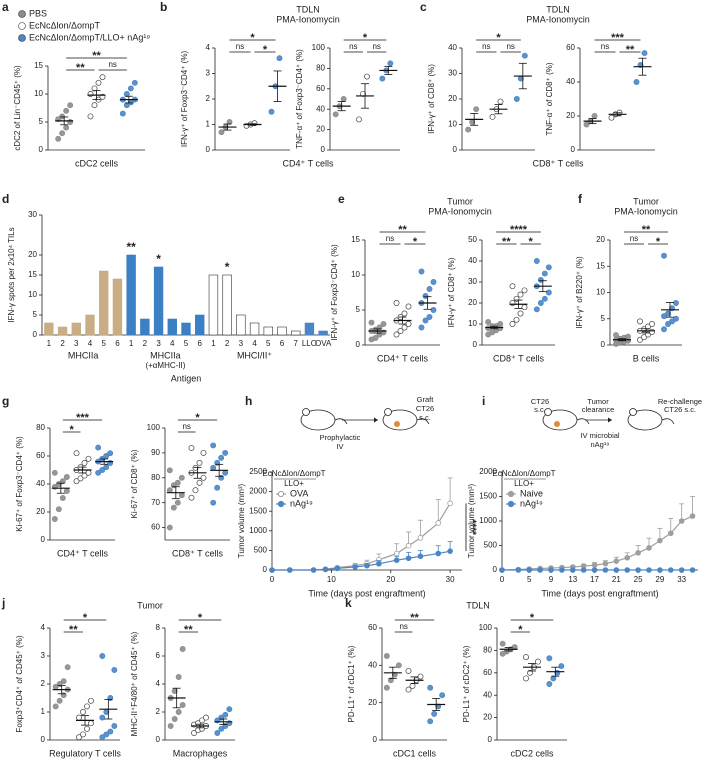 The height and width of the screenshot is (783, 708). Describe the element at coordinates (600, 292) in the screenshot. I see `y-tick-label: 10` at that location.